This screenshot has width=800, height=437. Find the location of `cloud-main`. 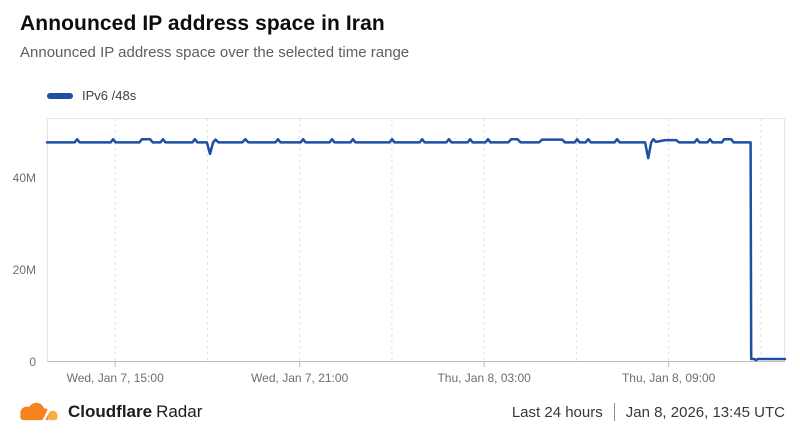

cloud-main is located at coordinates (35, 411).